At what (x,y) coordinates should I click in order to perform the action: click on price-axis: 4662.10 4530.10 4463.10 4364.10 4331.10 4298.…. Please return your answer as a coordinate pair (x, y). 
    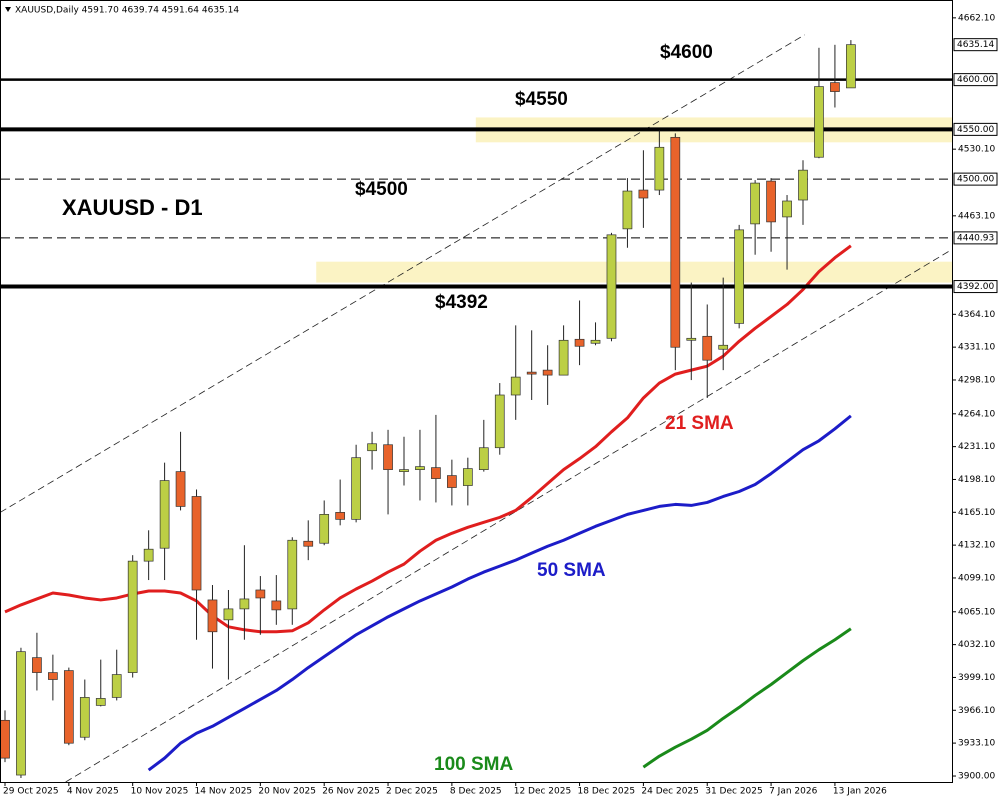
    Looking at the image, I should click on (975, 397).